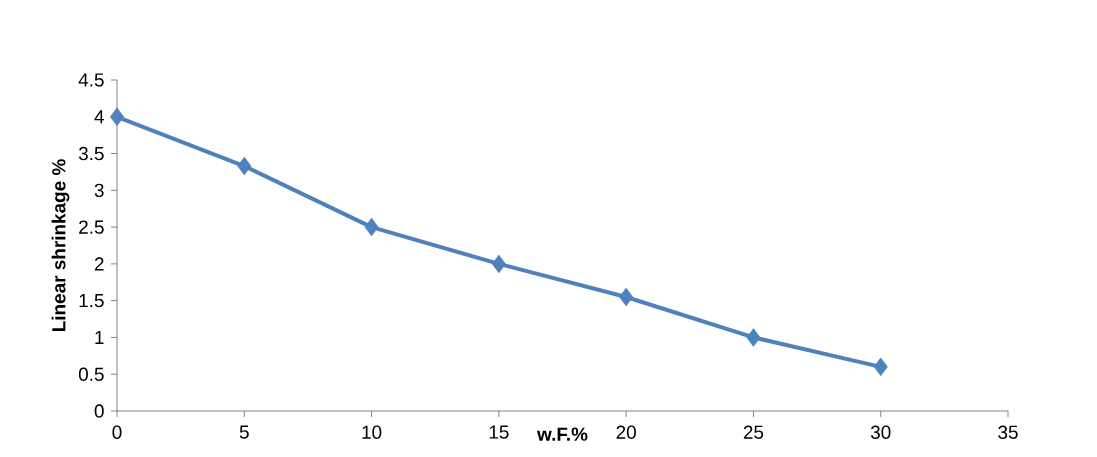 The height and width of the screenshot is (457, 1097). I want to click on y-tick-label: 3.5, so click(91, 153).